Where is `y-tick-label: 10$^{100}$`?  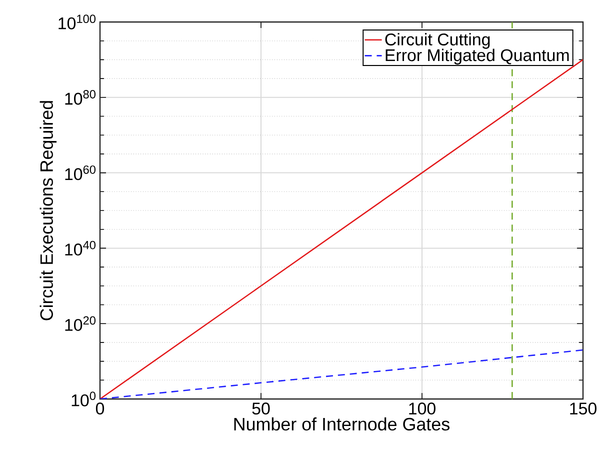
y-tick-label: 10$^{100}$ is located at coordinates (77, 22).